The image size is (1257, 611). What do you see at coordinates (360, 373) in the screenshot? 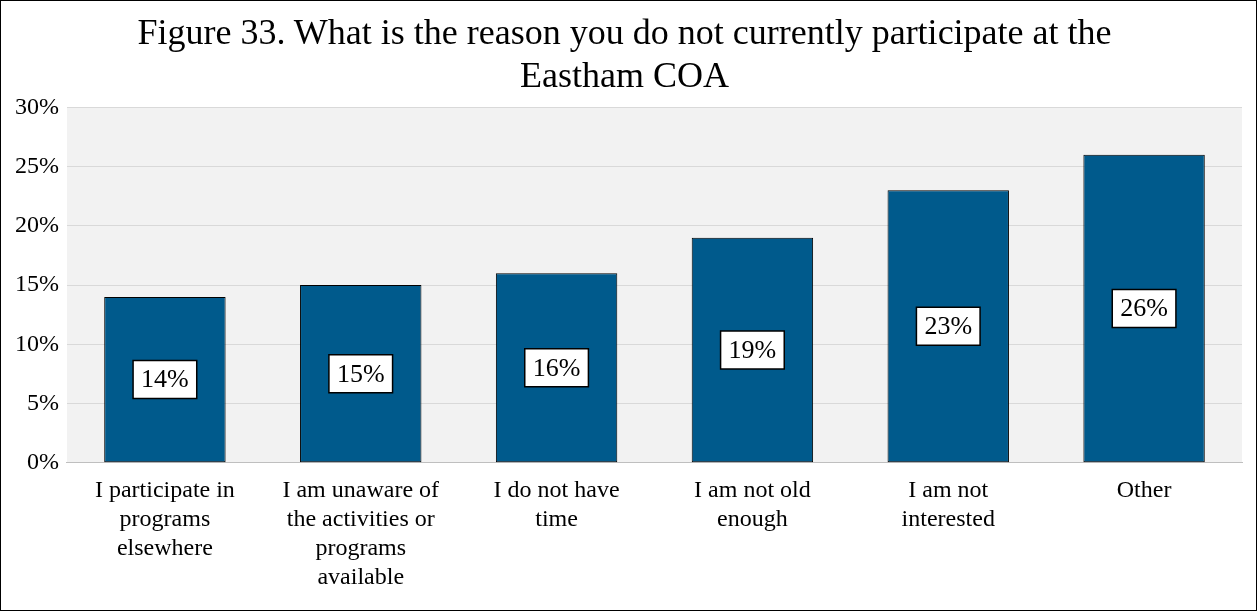
I see `data-label: 15%` at bounding box center [360, 373].